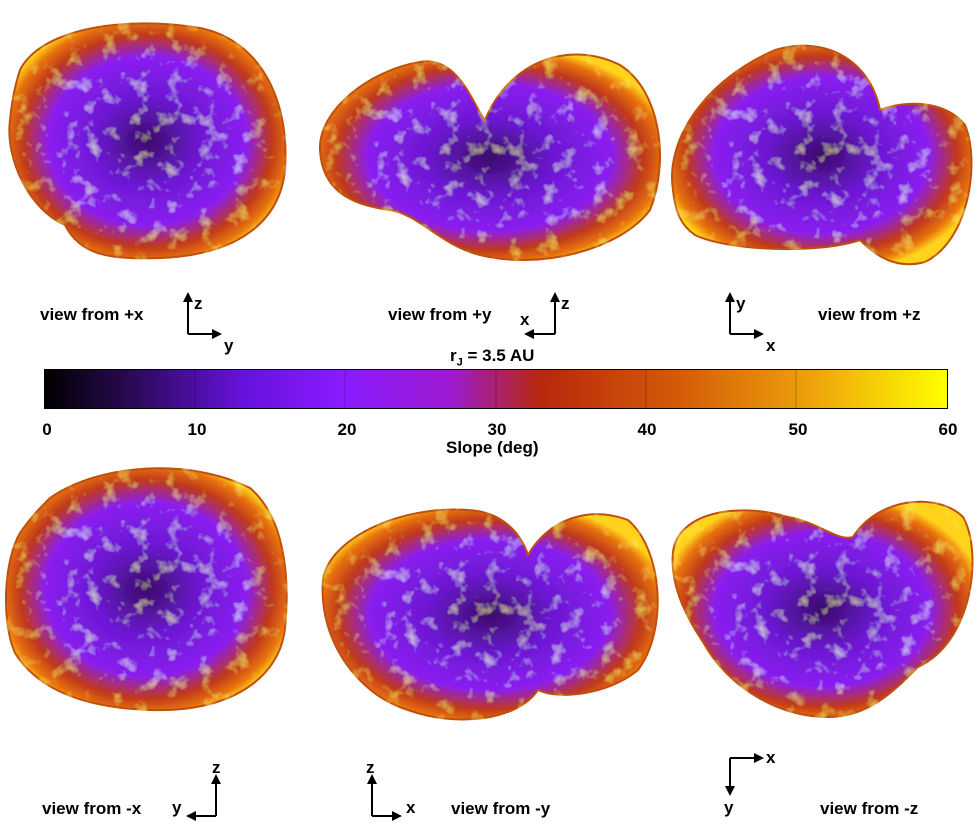  What do you see at coordinates (208, 323) in the screenshot?
I see `axes-icon-plus-x: z y` at bounding box center [208, 323].